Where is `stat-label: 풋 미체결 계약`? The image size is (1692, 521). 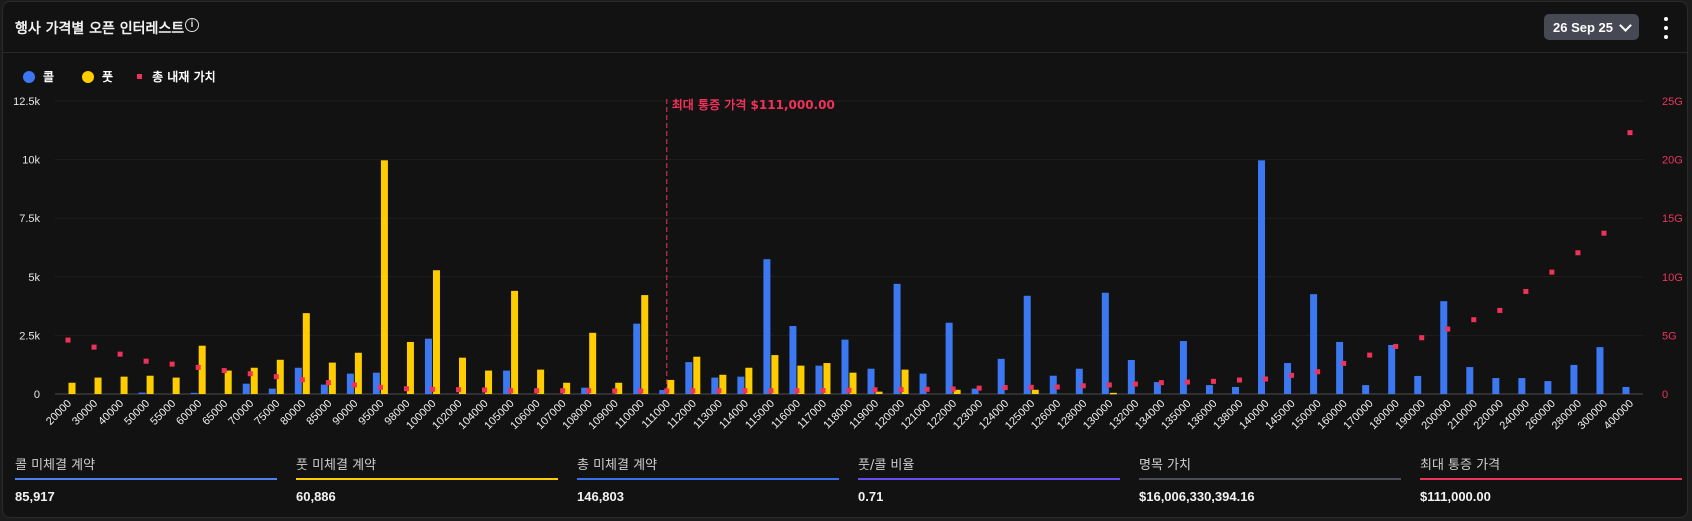
stat-label: 풋 미체결 계약 is located at coordinates (336, 465).